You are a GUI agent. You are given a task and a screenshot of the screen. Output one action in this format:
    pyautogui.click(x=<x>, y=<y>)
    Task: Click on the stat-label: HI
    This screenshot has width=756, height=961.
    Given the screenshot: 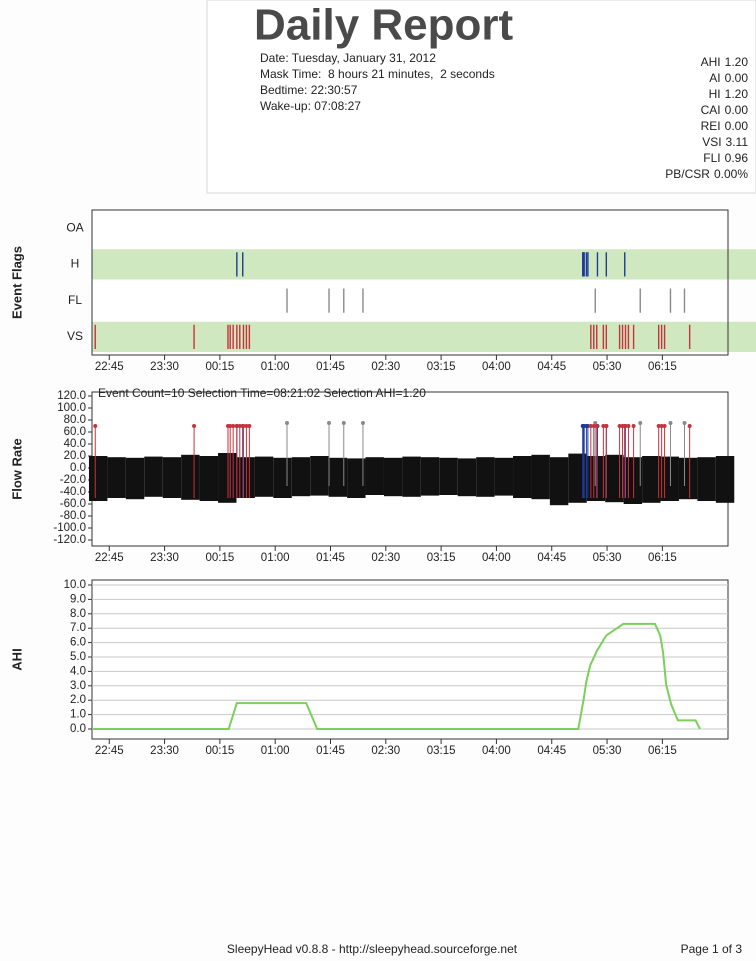 What is the action you would take?
    pyautogui.click(x=715, y=94)
    